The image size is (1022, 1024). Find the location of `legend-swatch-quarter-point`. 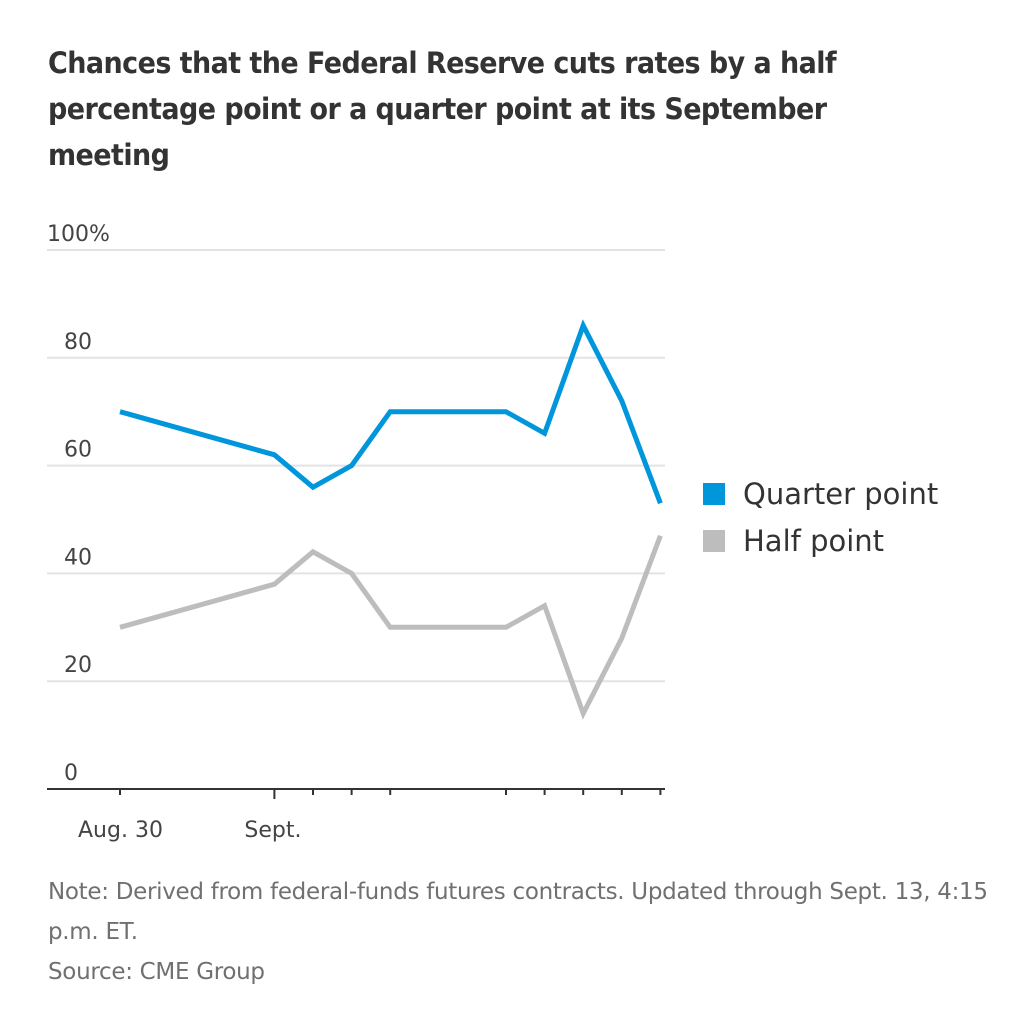

legend-swatch-quarter-point is located at coordinates (714, 493).